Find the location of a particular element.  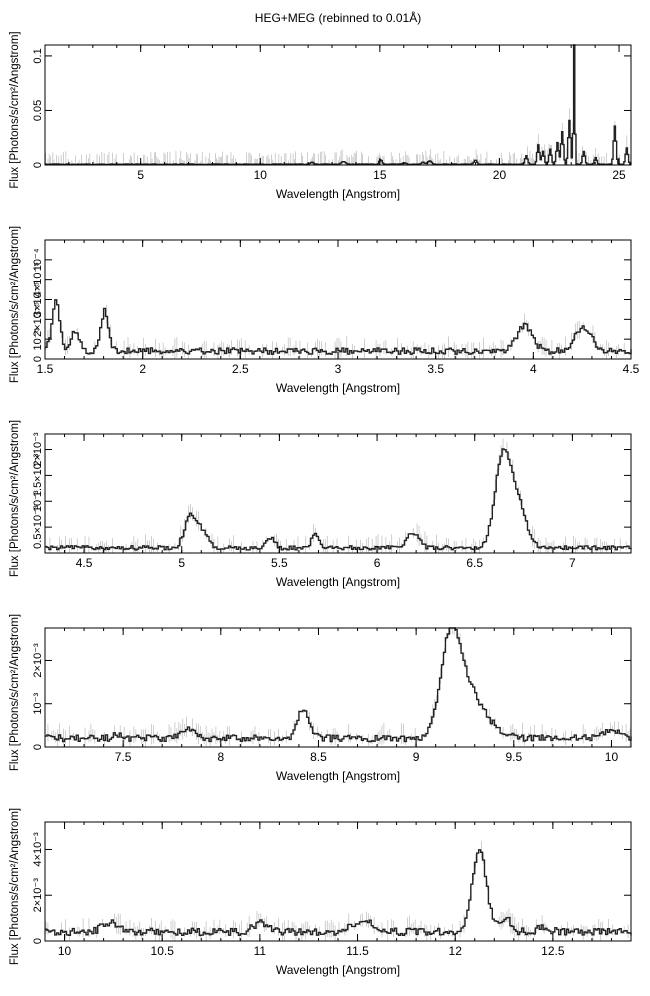

y-tick-label: 10⁻⁴ is located at coordinates (38, 259).